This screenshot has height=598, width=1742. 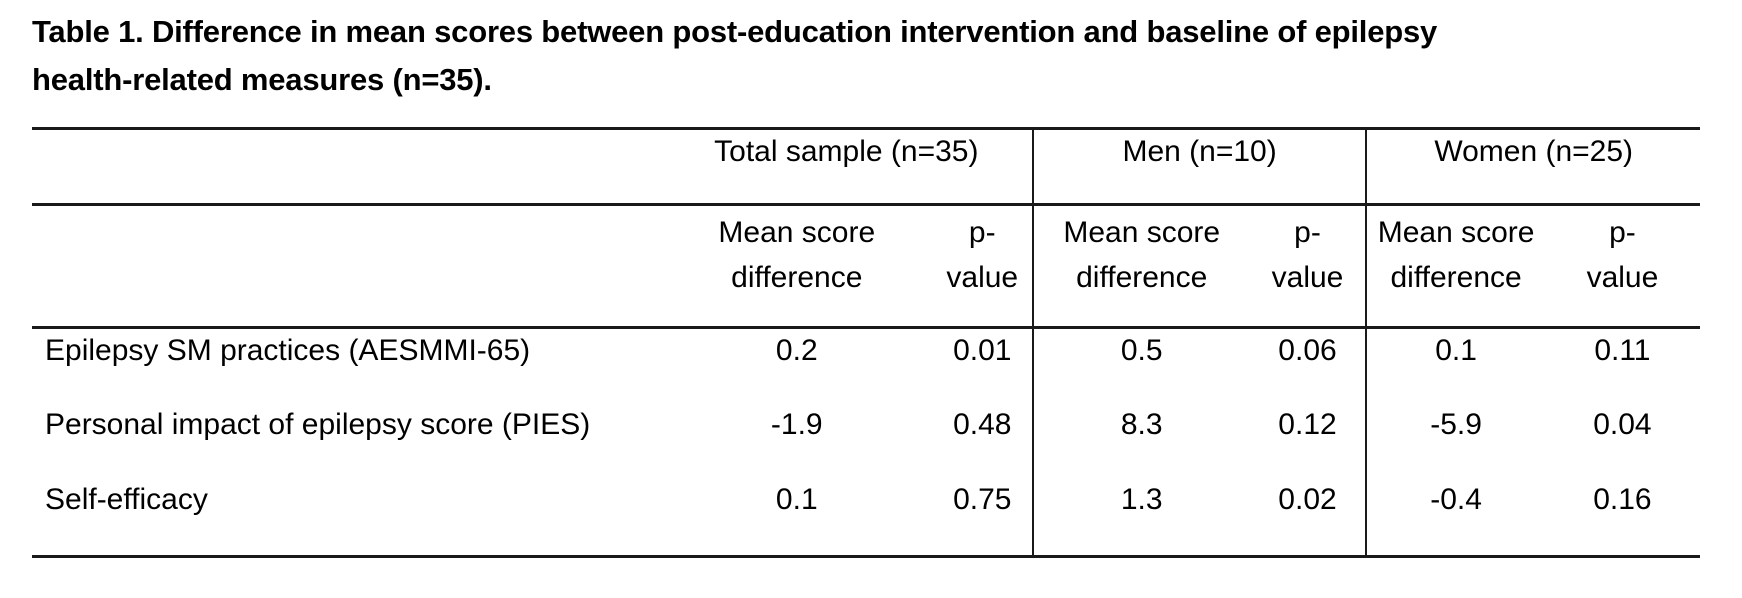 What do you see at coordinates (318, 424) in the screenshot?
I see `row-label: Personal impact of epilepsy score (PIES)` at bounding box center [318, 424].